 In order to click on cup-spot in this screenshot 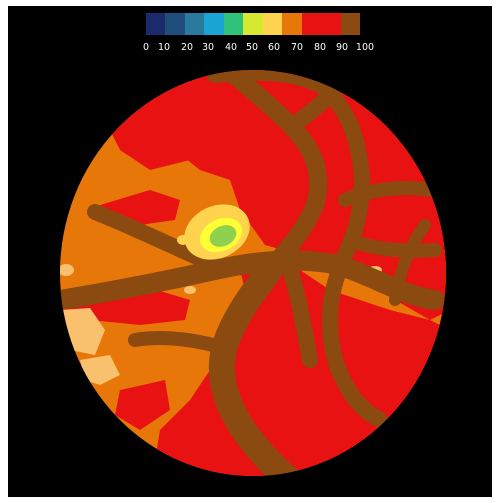, I will do `click(183, 240)`.